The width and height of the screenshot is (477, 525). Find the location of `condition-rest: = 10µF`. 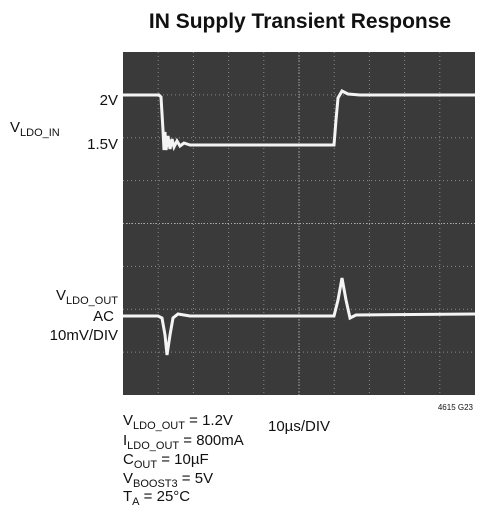

condition-rest: = 10µF is located at coordinates (183, 459).